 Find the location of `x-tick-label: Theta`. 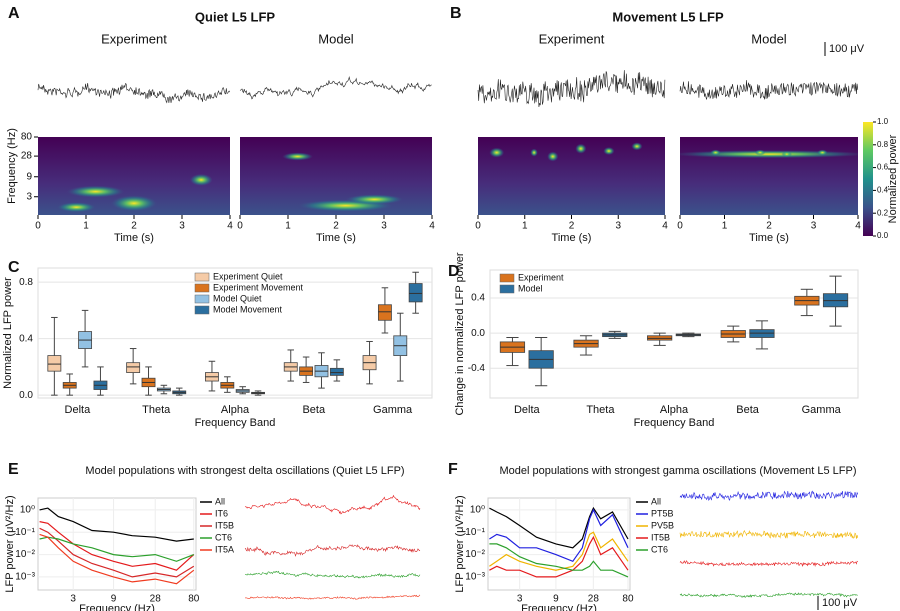

x-tick-label: Theta is located at coordinates (156, 410).